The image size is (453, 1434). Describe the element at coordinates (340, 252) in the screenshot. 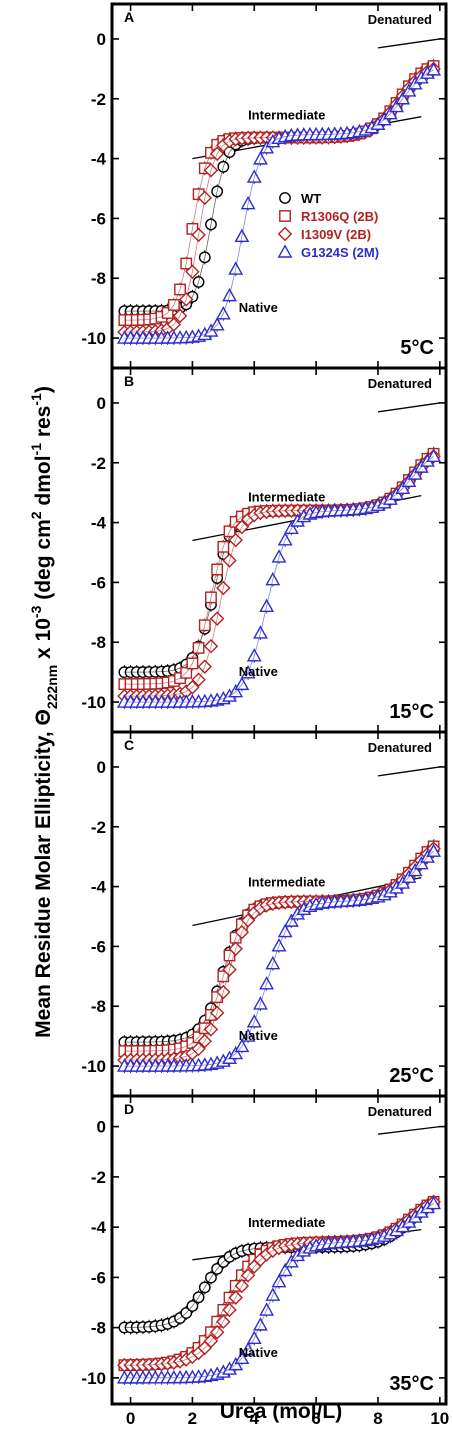

I see `legend-label: G1324S (2M)` at that location.